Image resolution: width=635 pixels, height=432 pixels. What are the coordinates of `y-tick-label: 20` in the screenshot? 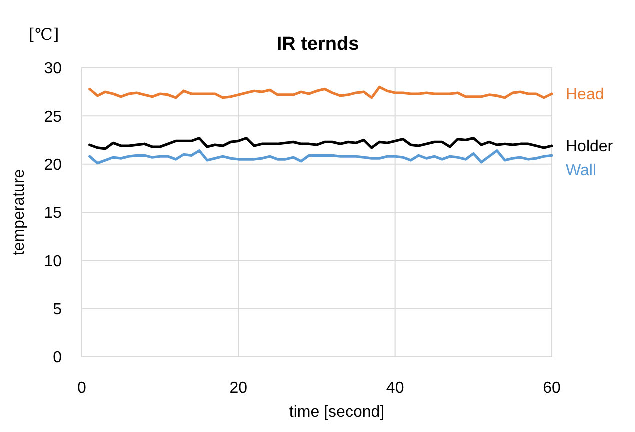 It's located at (53, 165).